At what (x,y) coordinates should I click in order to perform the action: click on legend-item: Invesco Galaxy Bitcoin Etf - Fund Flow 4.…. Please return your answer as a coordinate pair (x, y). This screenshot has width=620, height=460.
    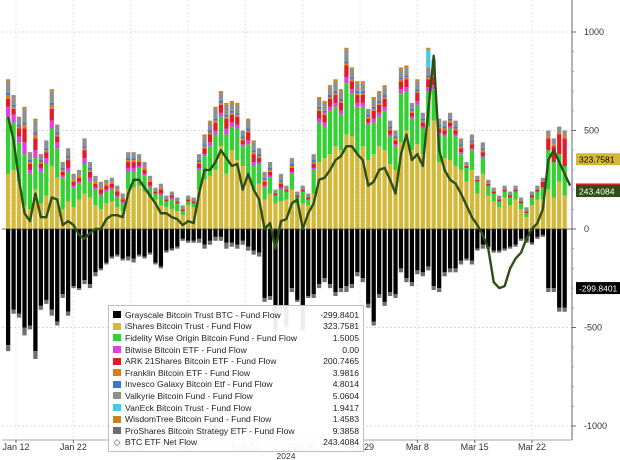
    Looking at the image, I should click on (236, 385).